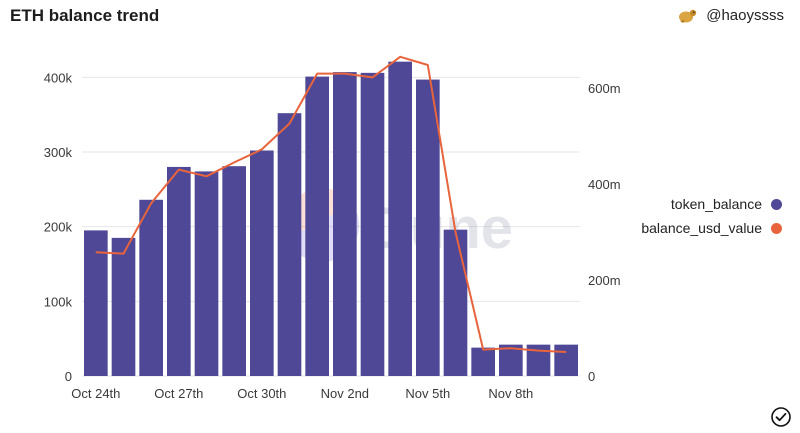 The image size is (800, 433). What do you see at coordinates (58, 227) in the screenshot?
I see `y-left-tick-label: 200k` at bounding box center [58, 227].